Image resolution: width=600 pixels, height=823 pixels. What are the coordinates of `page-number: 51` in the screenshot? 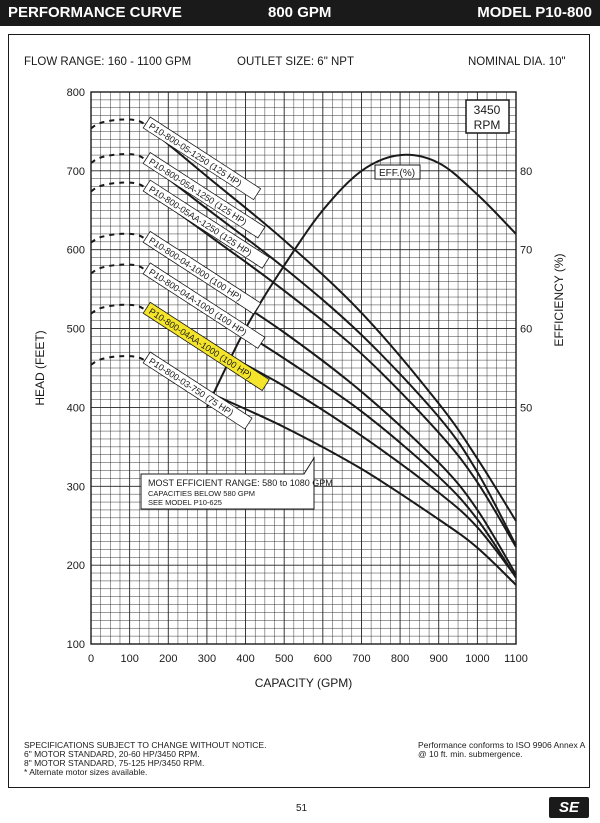 It's located at (302, 808).